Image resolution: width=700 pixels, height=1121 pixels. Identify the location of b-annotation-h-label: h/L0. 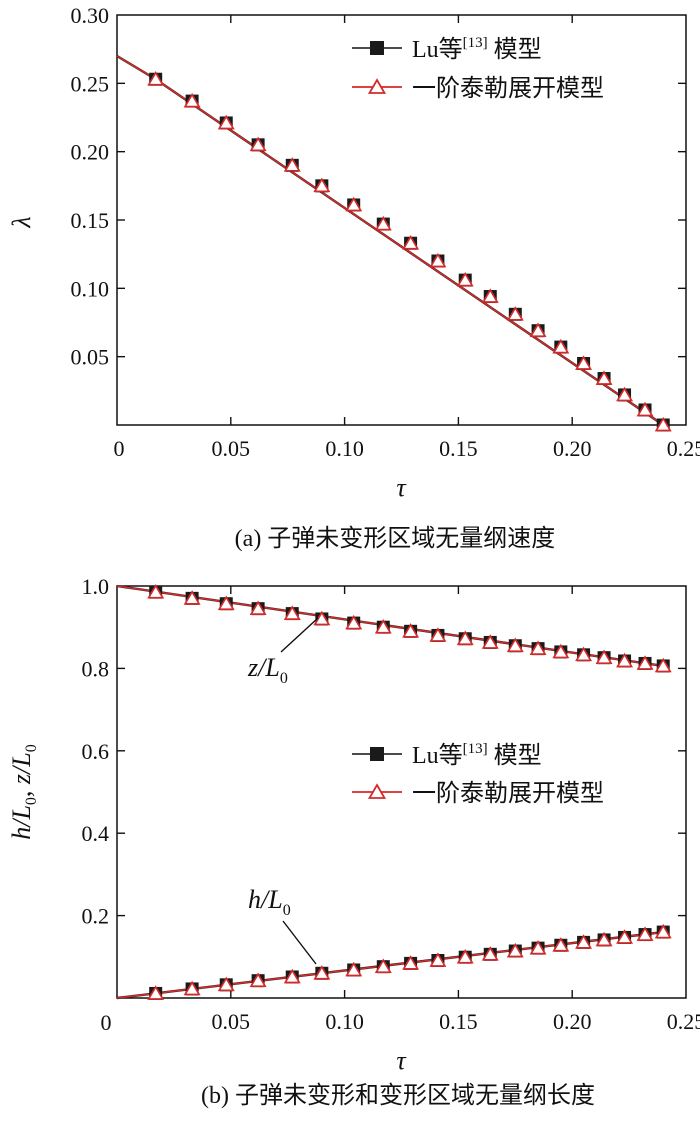
(269, 902).